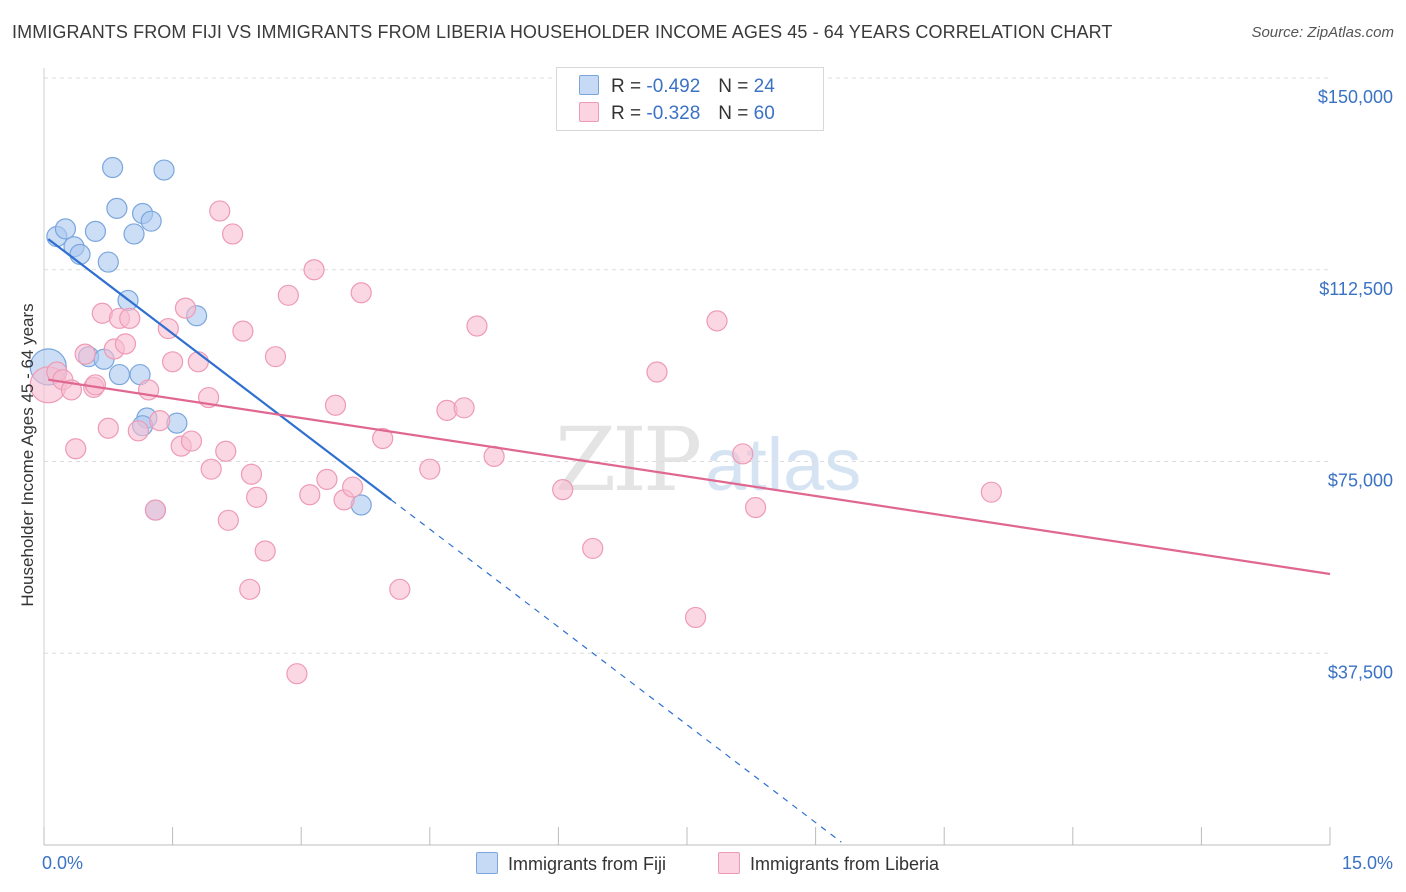 The image size is (1406, 892). I want to click on correlation-legend: R = -0.492 N = 24 R = -0.328 N = 60, so click(690, 99).